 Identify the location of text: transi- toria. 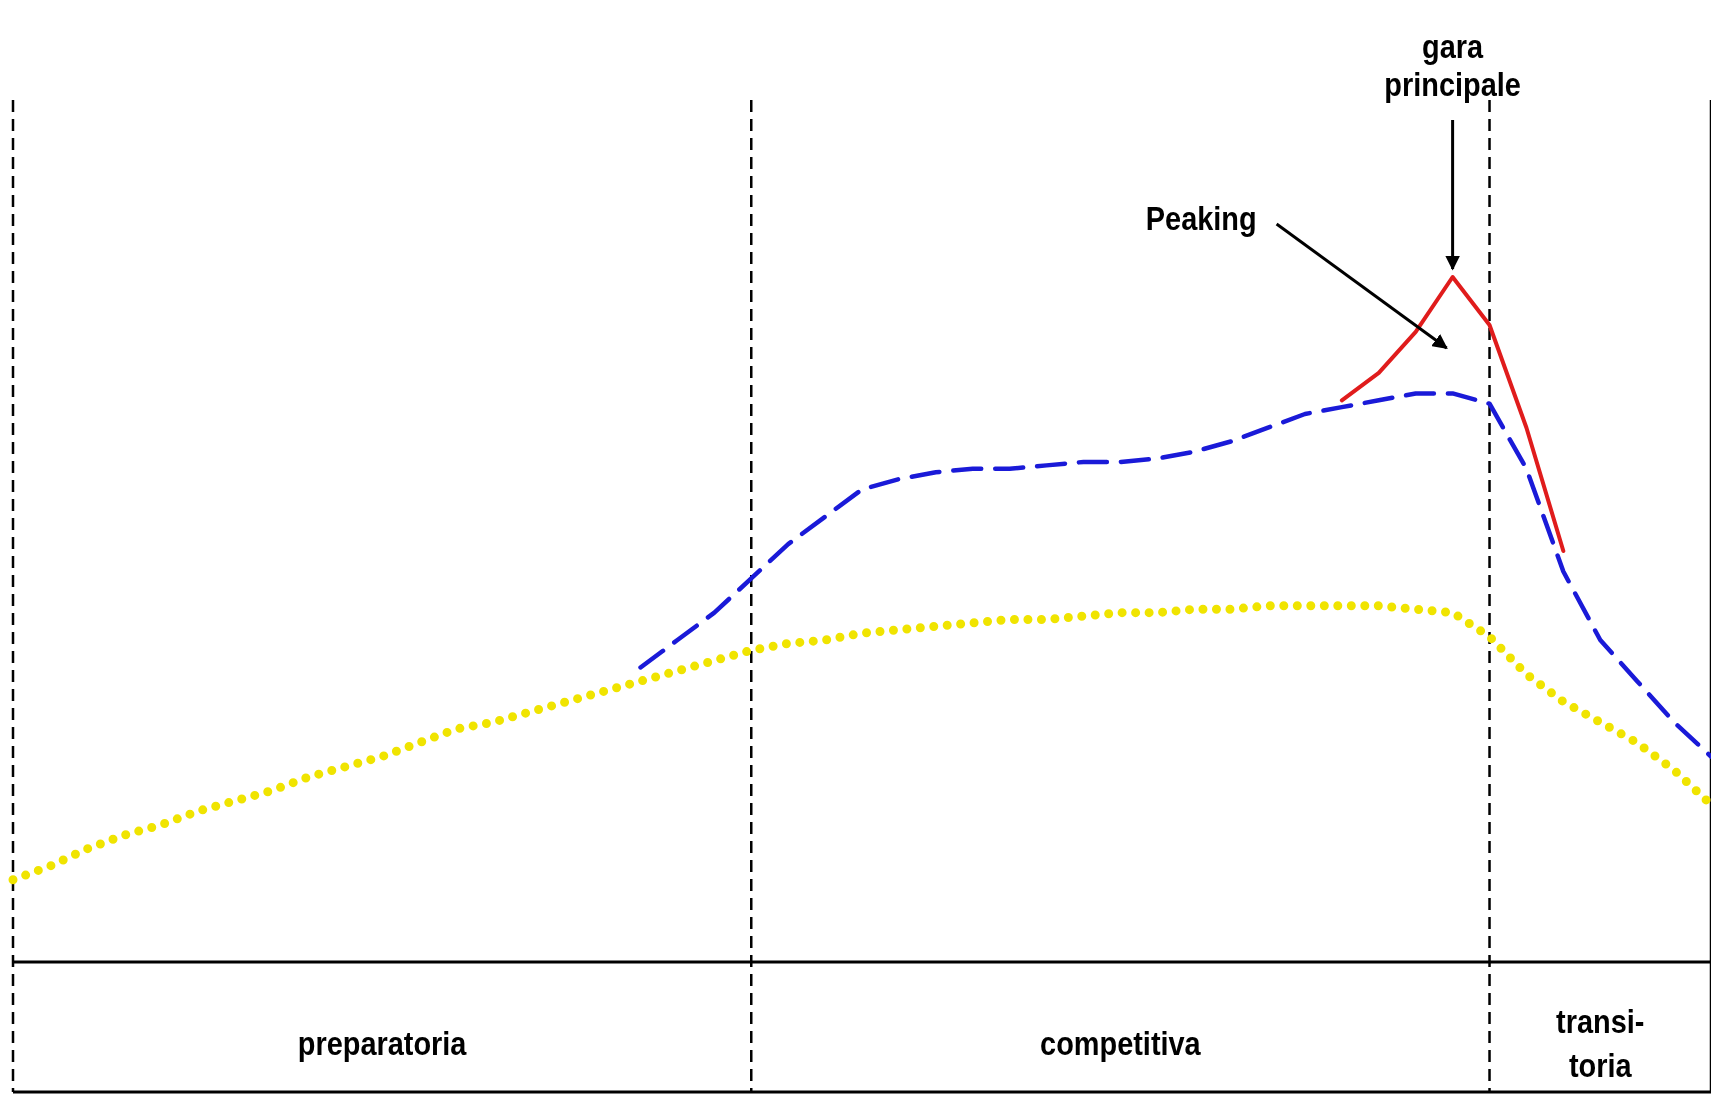
(1600, 1043).